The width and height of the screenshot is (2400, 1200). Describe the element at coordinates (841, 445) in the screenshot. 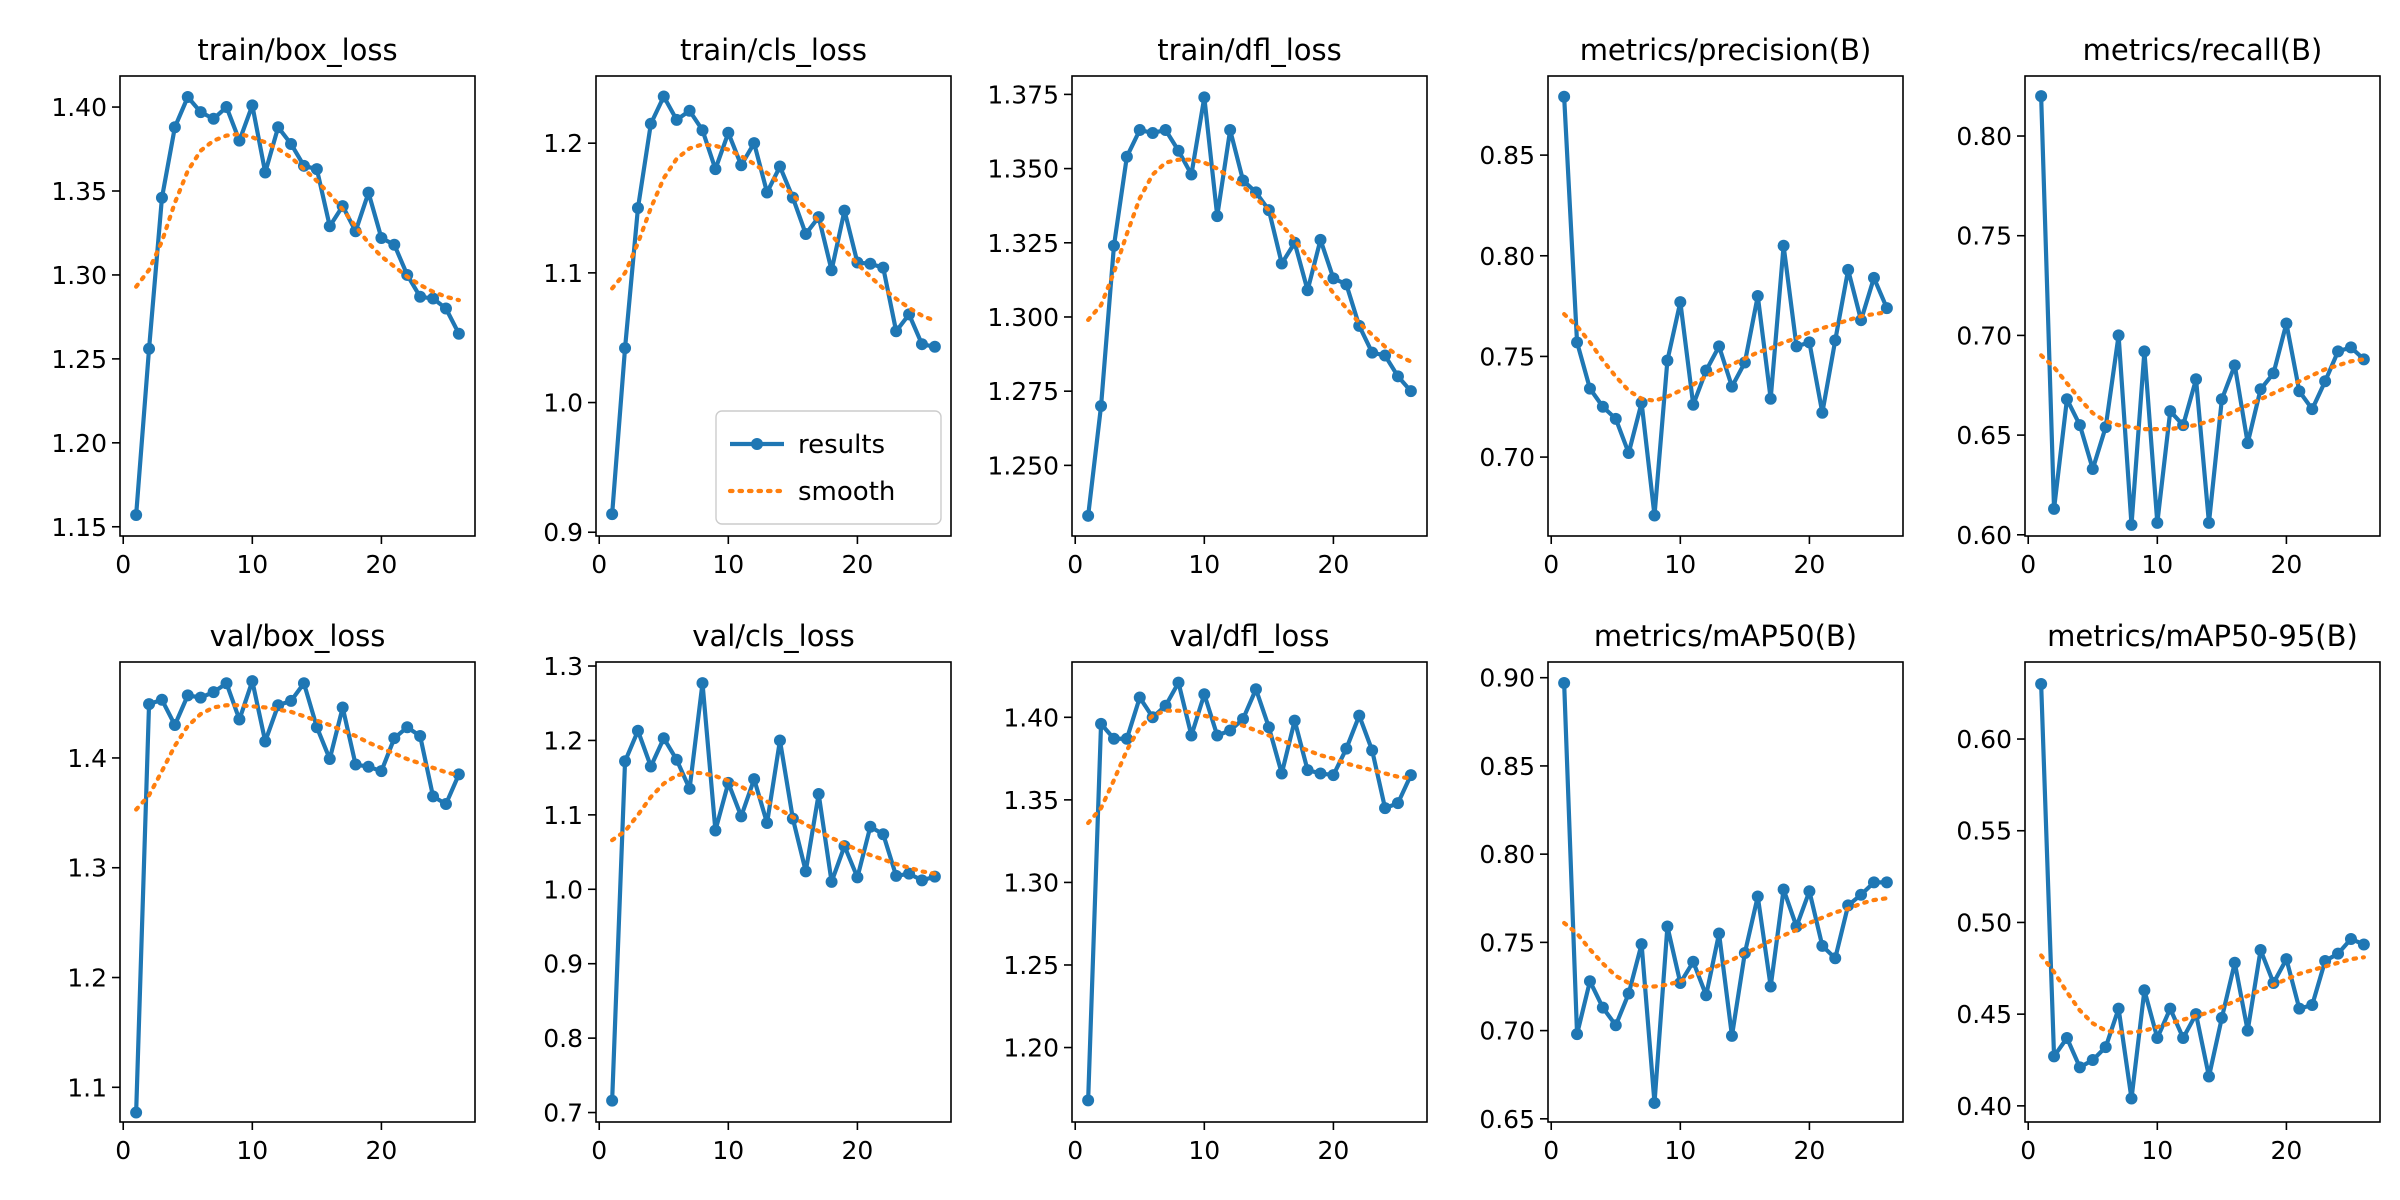

I see `legend-results-label: results` at that location.